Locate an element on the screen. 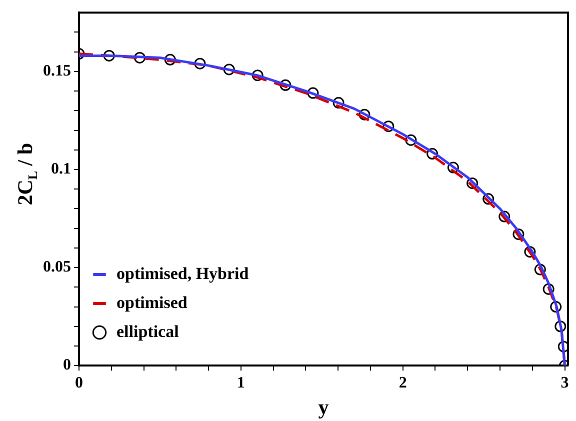  y-tick-label: 0.1 is located at coordinates (61, 169).